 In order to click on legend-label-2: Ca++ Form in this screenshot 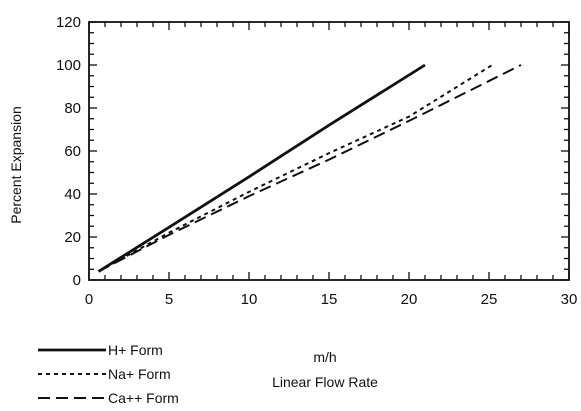, I will do `click(143, 398)`.